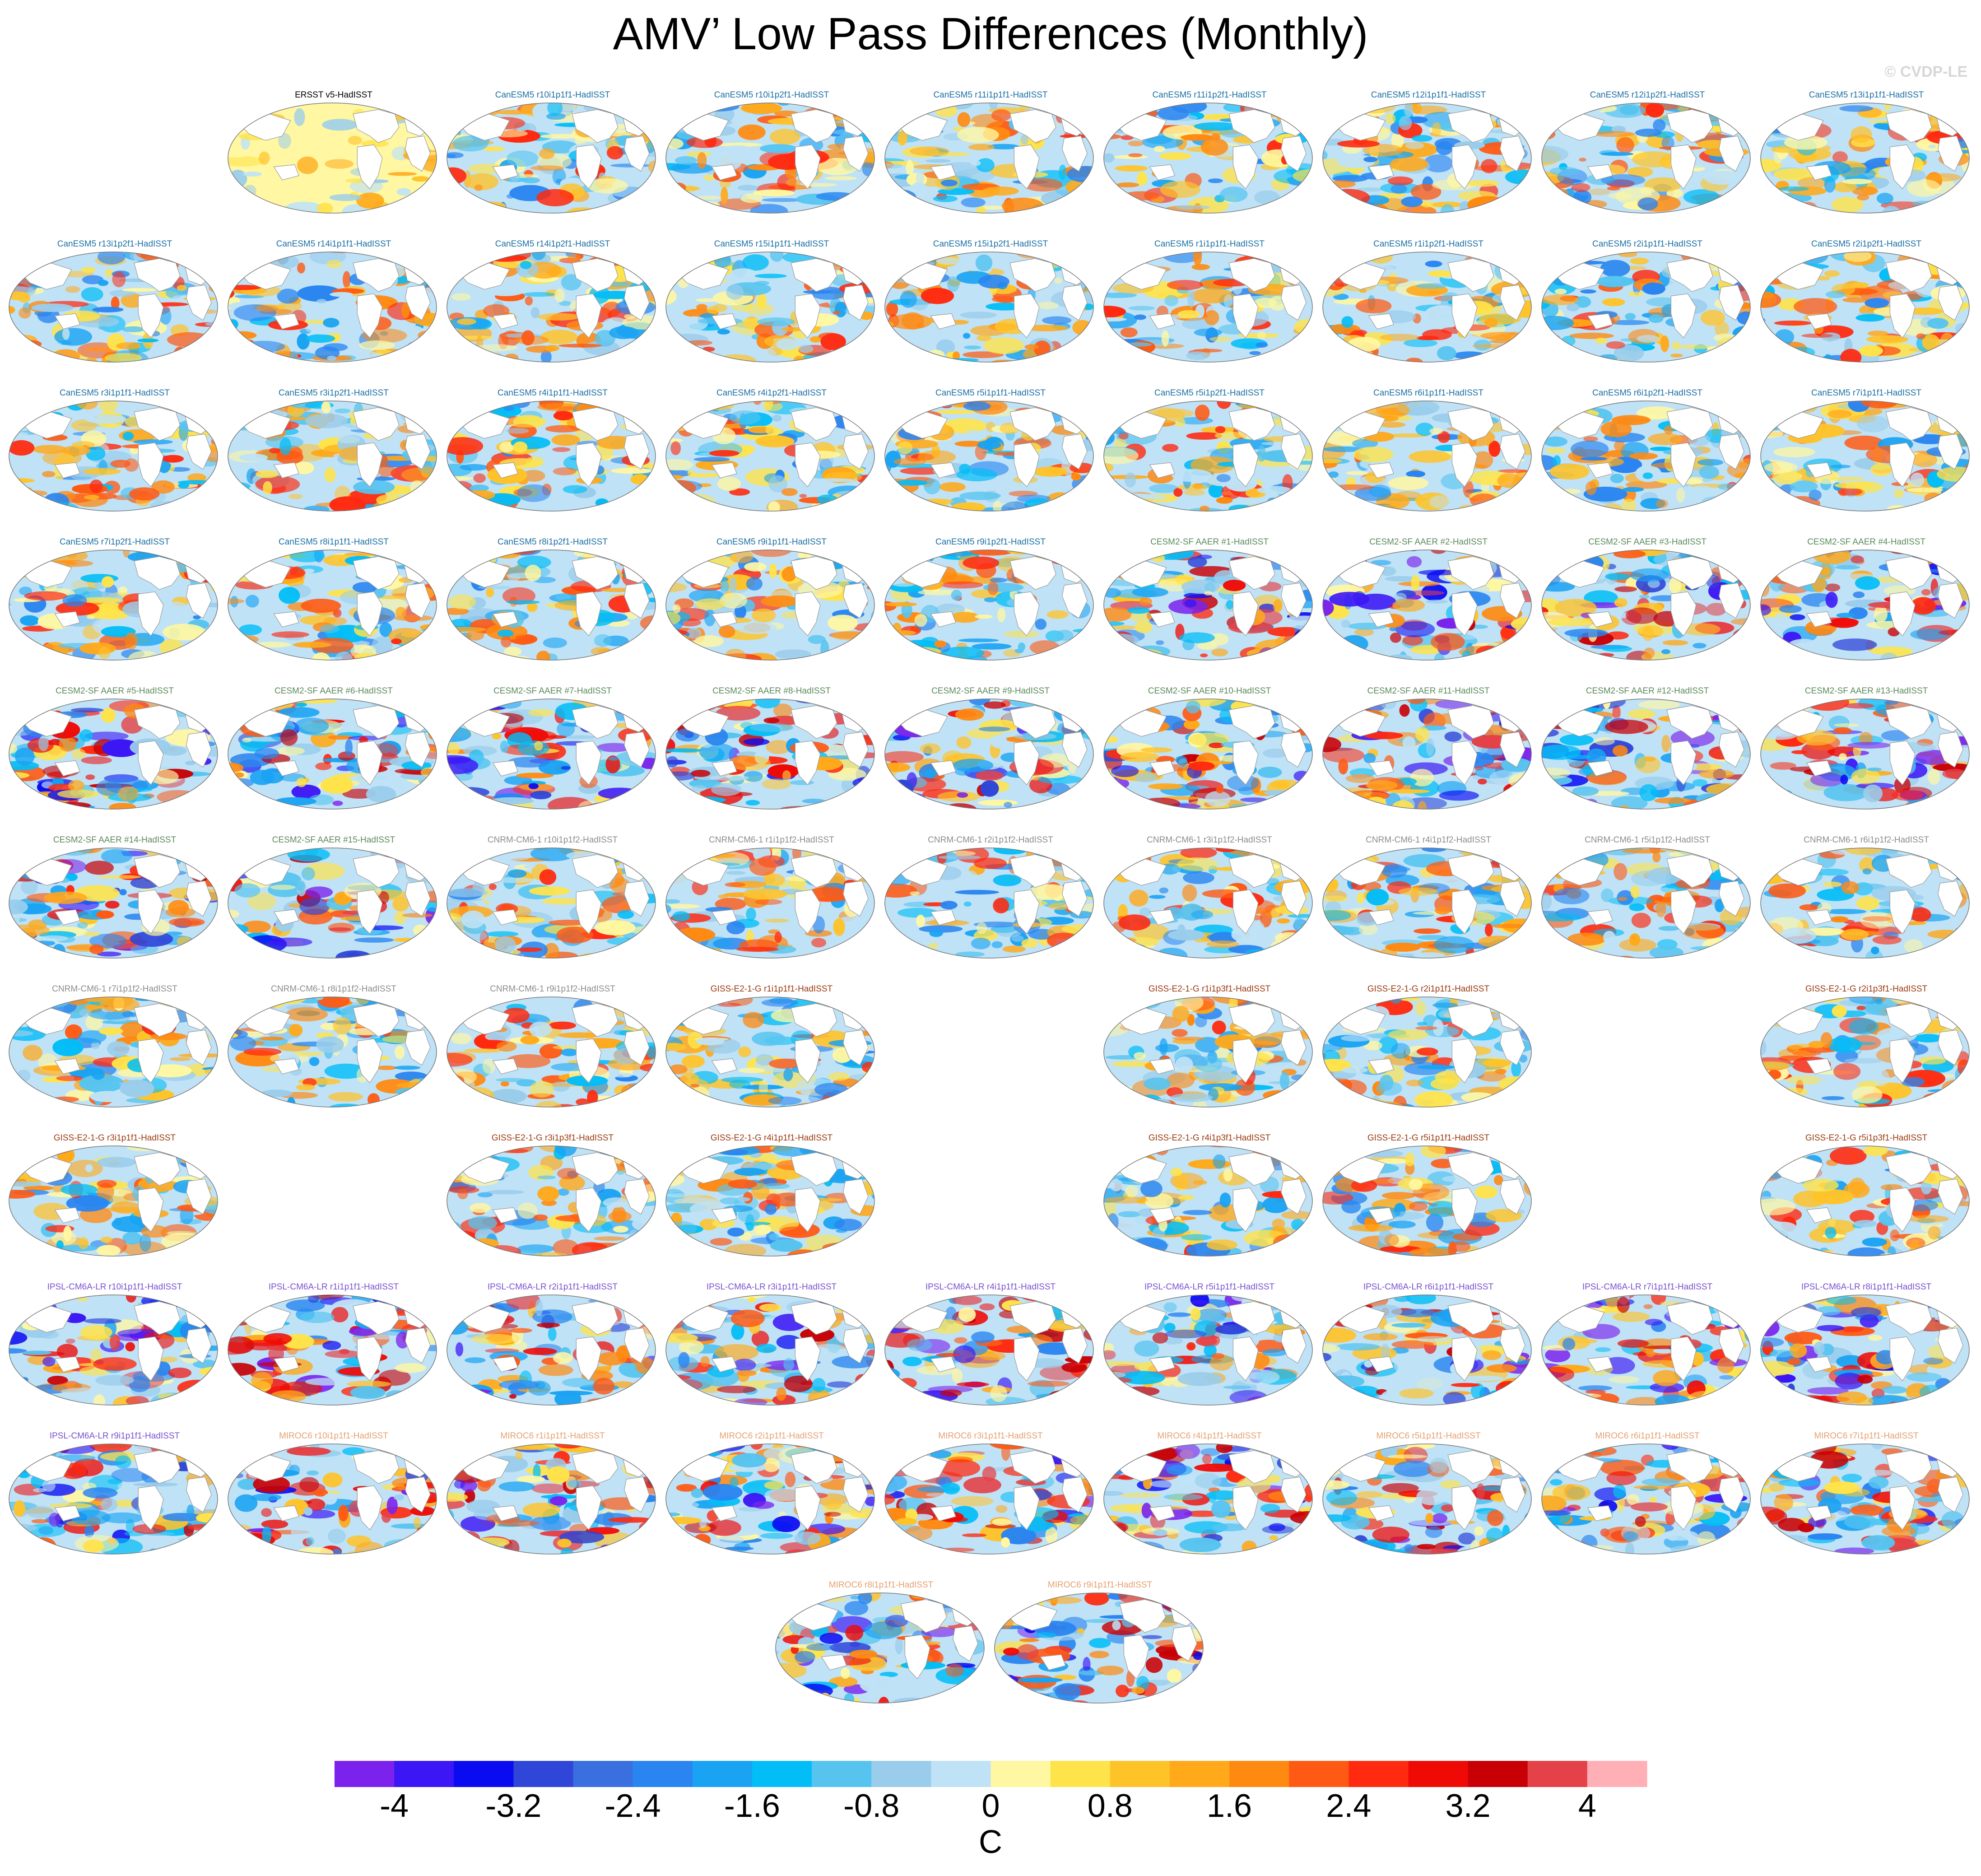 Image resolution: width=1981 pixels, height=1876 pixels. Describe the element at coordinates (990, 1505) in the screenshot. I see `map-panel: MIROC6 r3i1p1f1-HadISST` at that location.